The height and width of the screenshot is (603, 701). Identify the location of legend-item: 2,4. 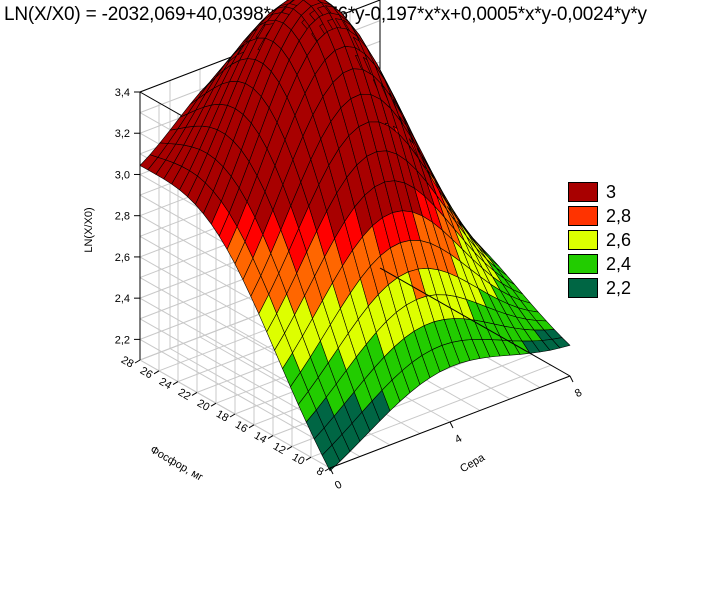
(599, 264).